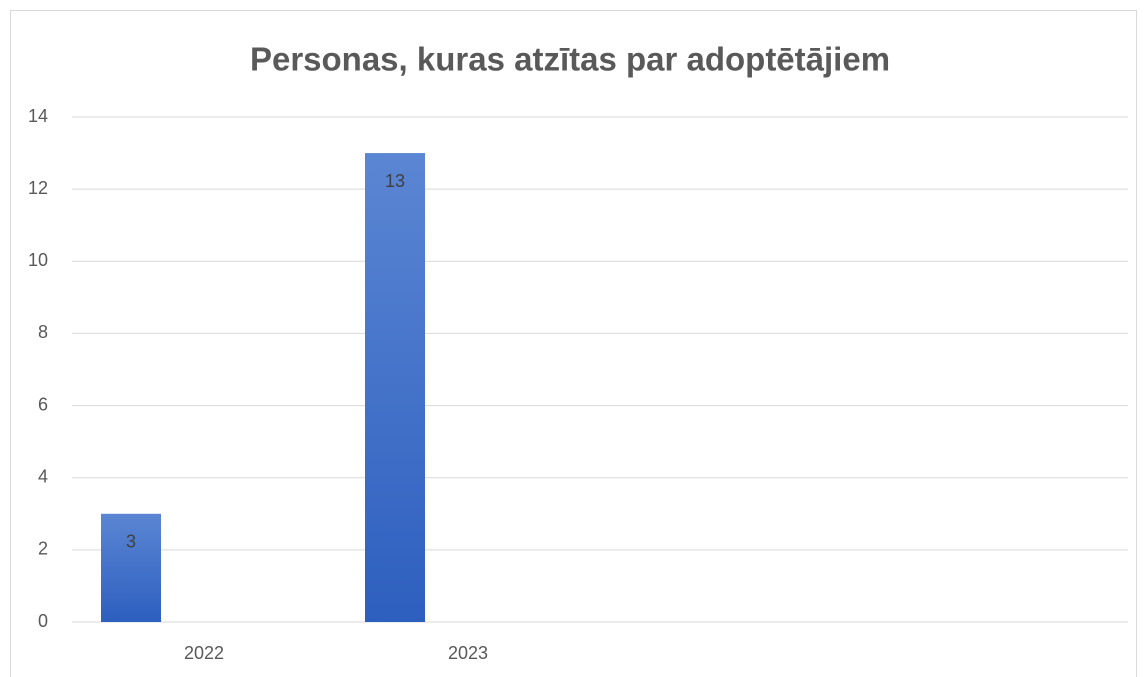 The image size is (1147, 677). What do you see at coordinates (43, 332) in the screenshot?
I see `y-tick-label: 8` at bounding box center [43, 332].